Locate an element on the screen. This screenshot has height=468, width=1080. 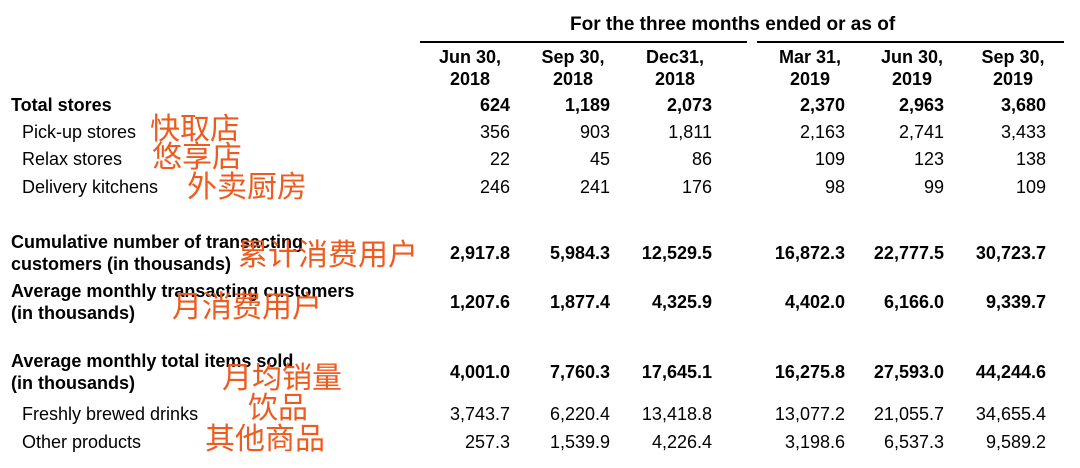
table-cell: 16,872.3 is located at coordinates (809, 253).